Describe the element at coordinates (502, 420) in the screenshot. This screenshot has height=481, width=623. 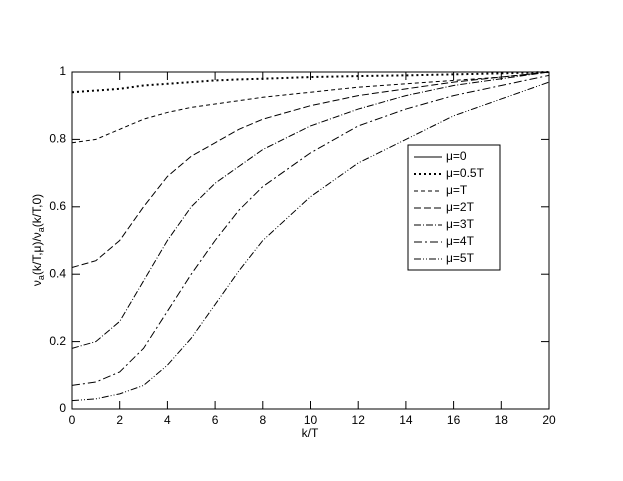
I see `x-tick-label: 18` at that location.